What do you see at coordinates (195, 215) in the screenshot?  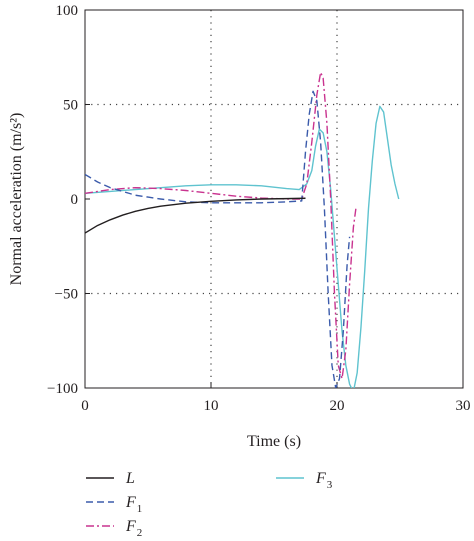 I see `series-line-l` at bounding box center [195, 215].